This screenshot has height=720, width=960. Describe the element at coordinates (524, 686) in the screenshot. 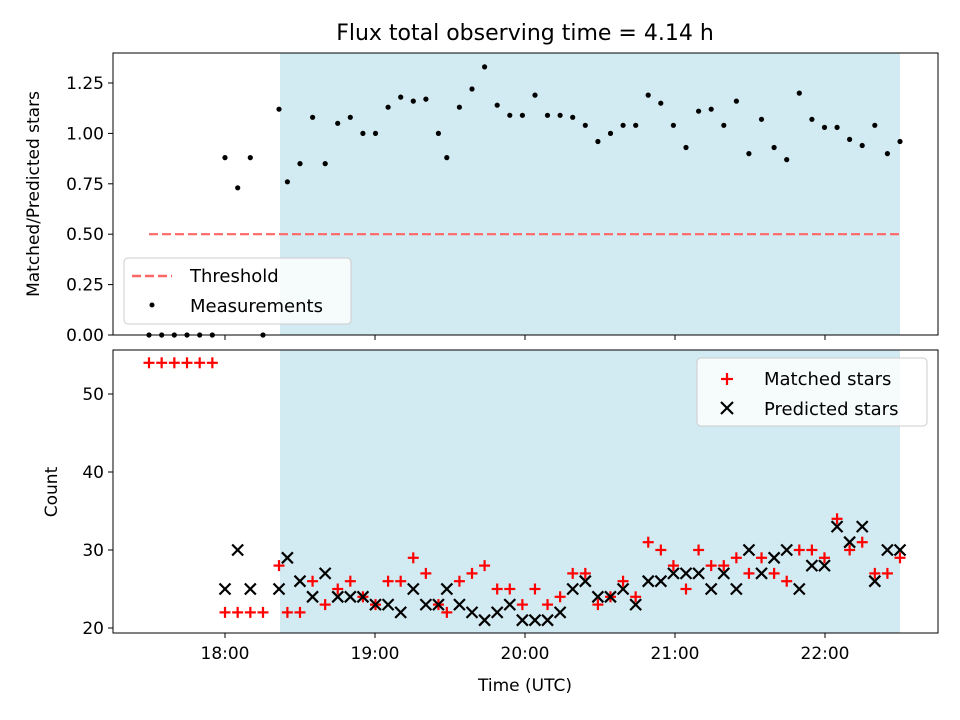

I see `x-axis-label: Time (UTC)` at that location.